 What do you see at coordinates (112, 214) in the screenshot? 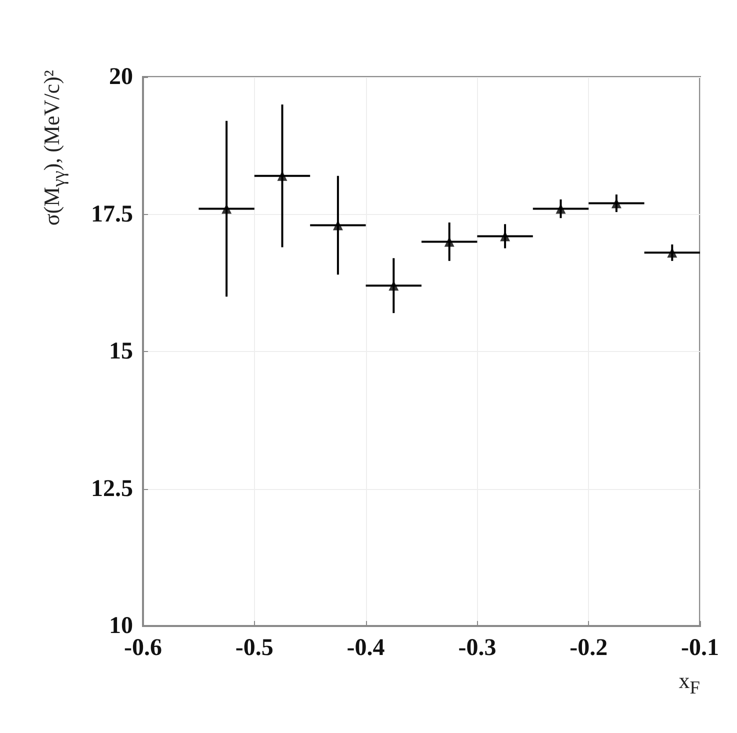
I see `y-tick-label: 17.5` at bounding box center [112, 214].